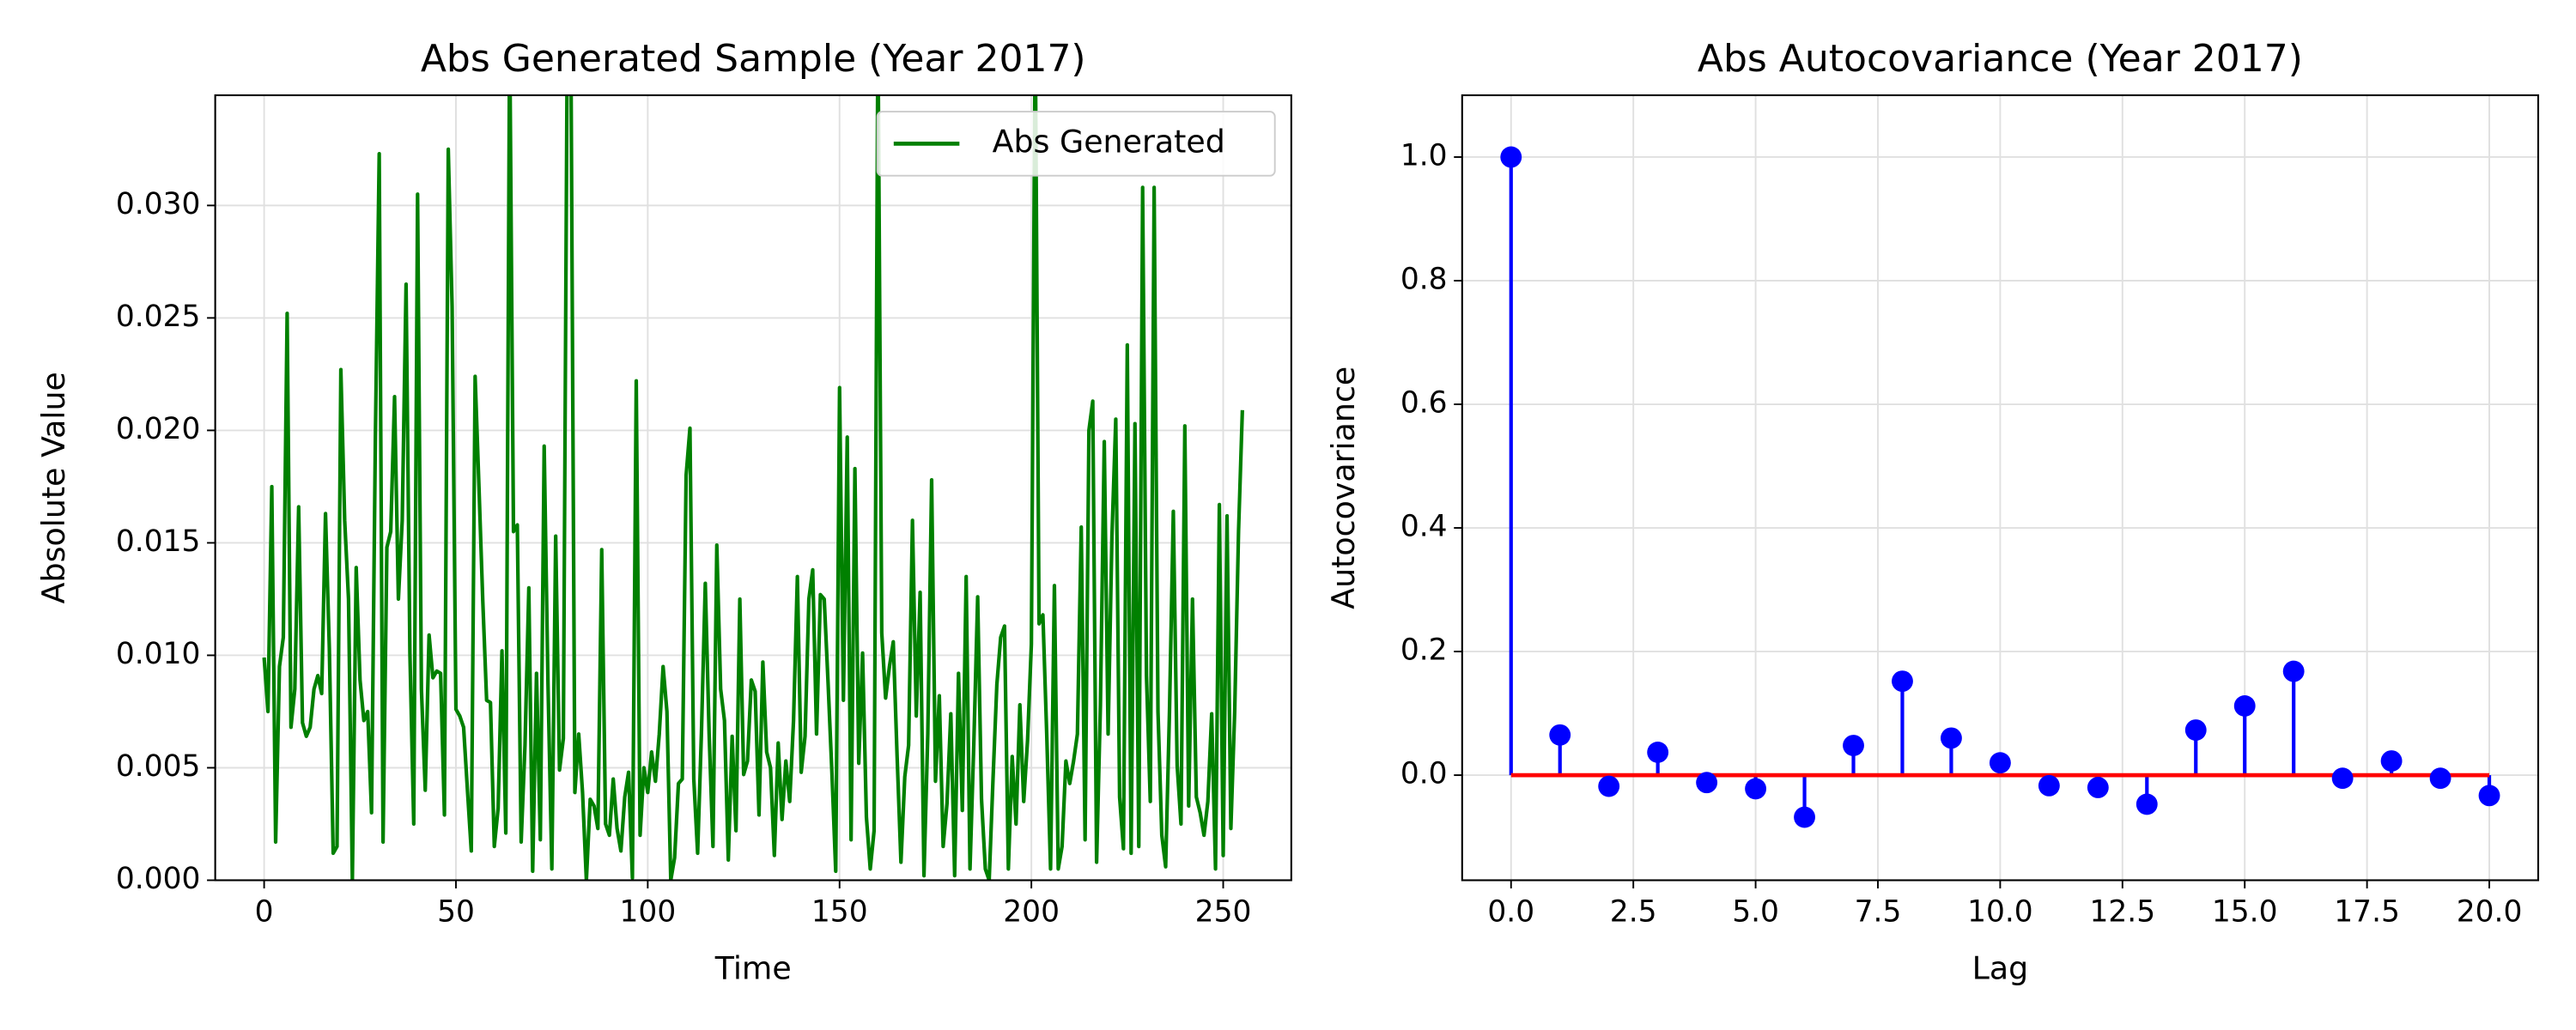  Describe the element at coordinates (264, 911) in the screenshot. I see `x-tick-label: 0` at that location.